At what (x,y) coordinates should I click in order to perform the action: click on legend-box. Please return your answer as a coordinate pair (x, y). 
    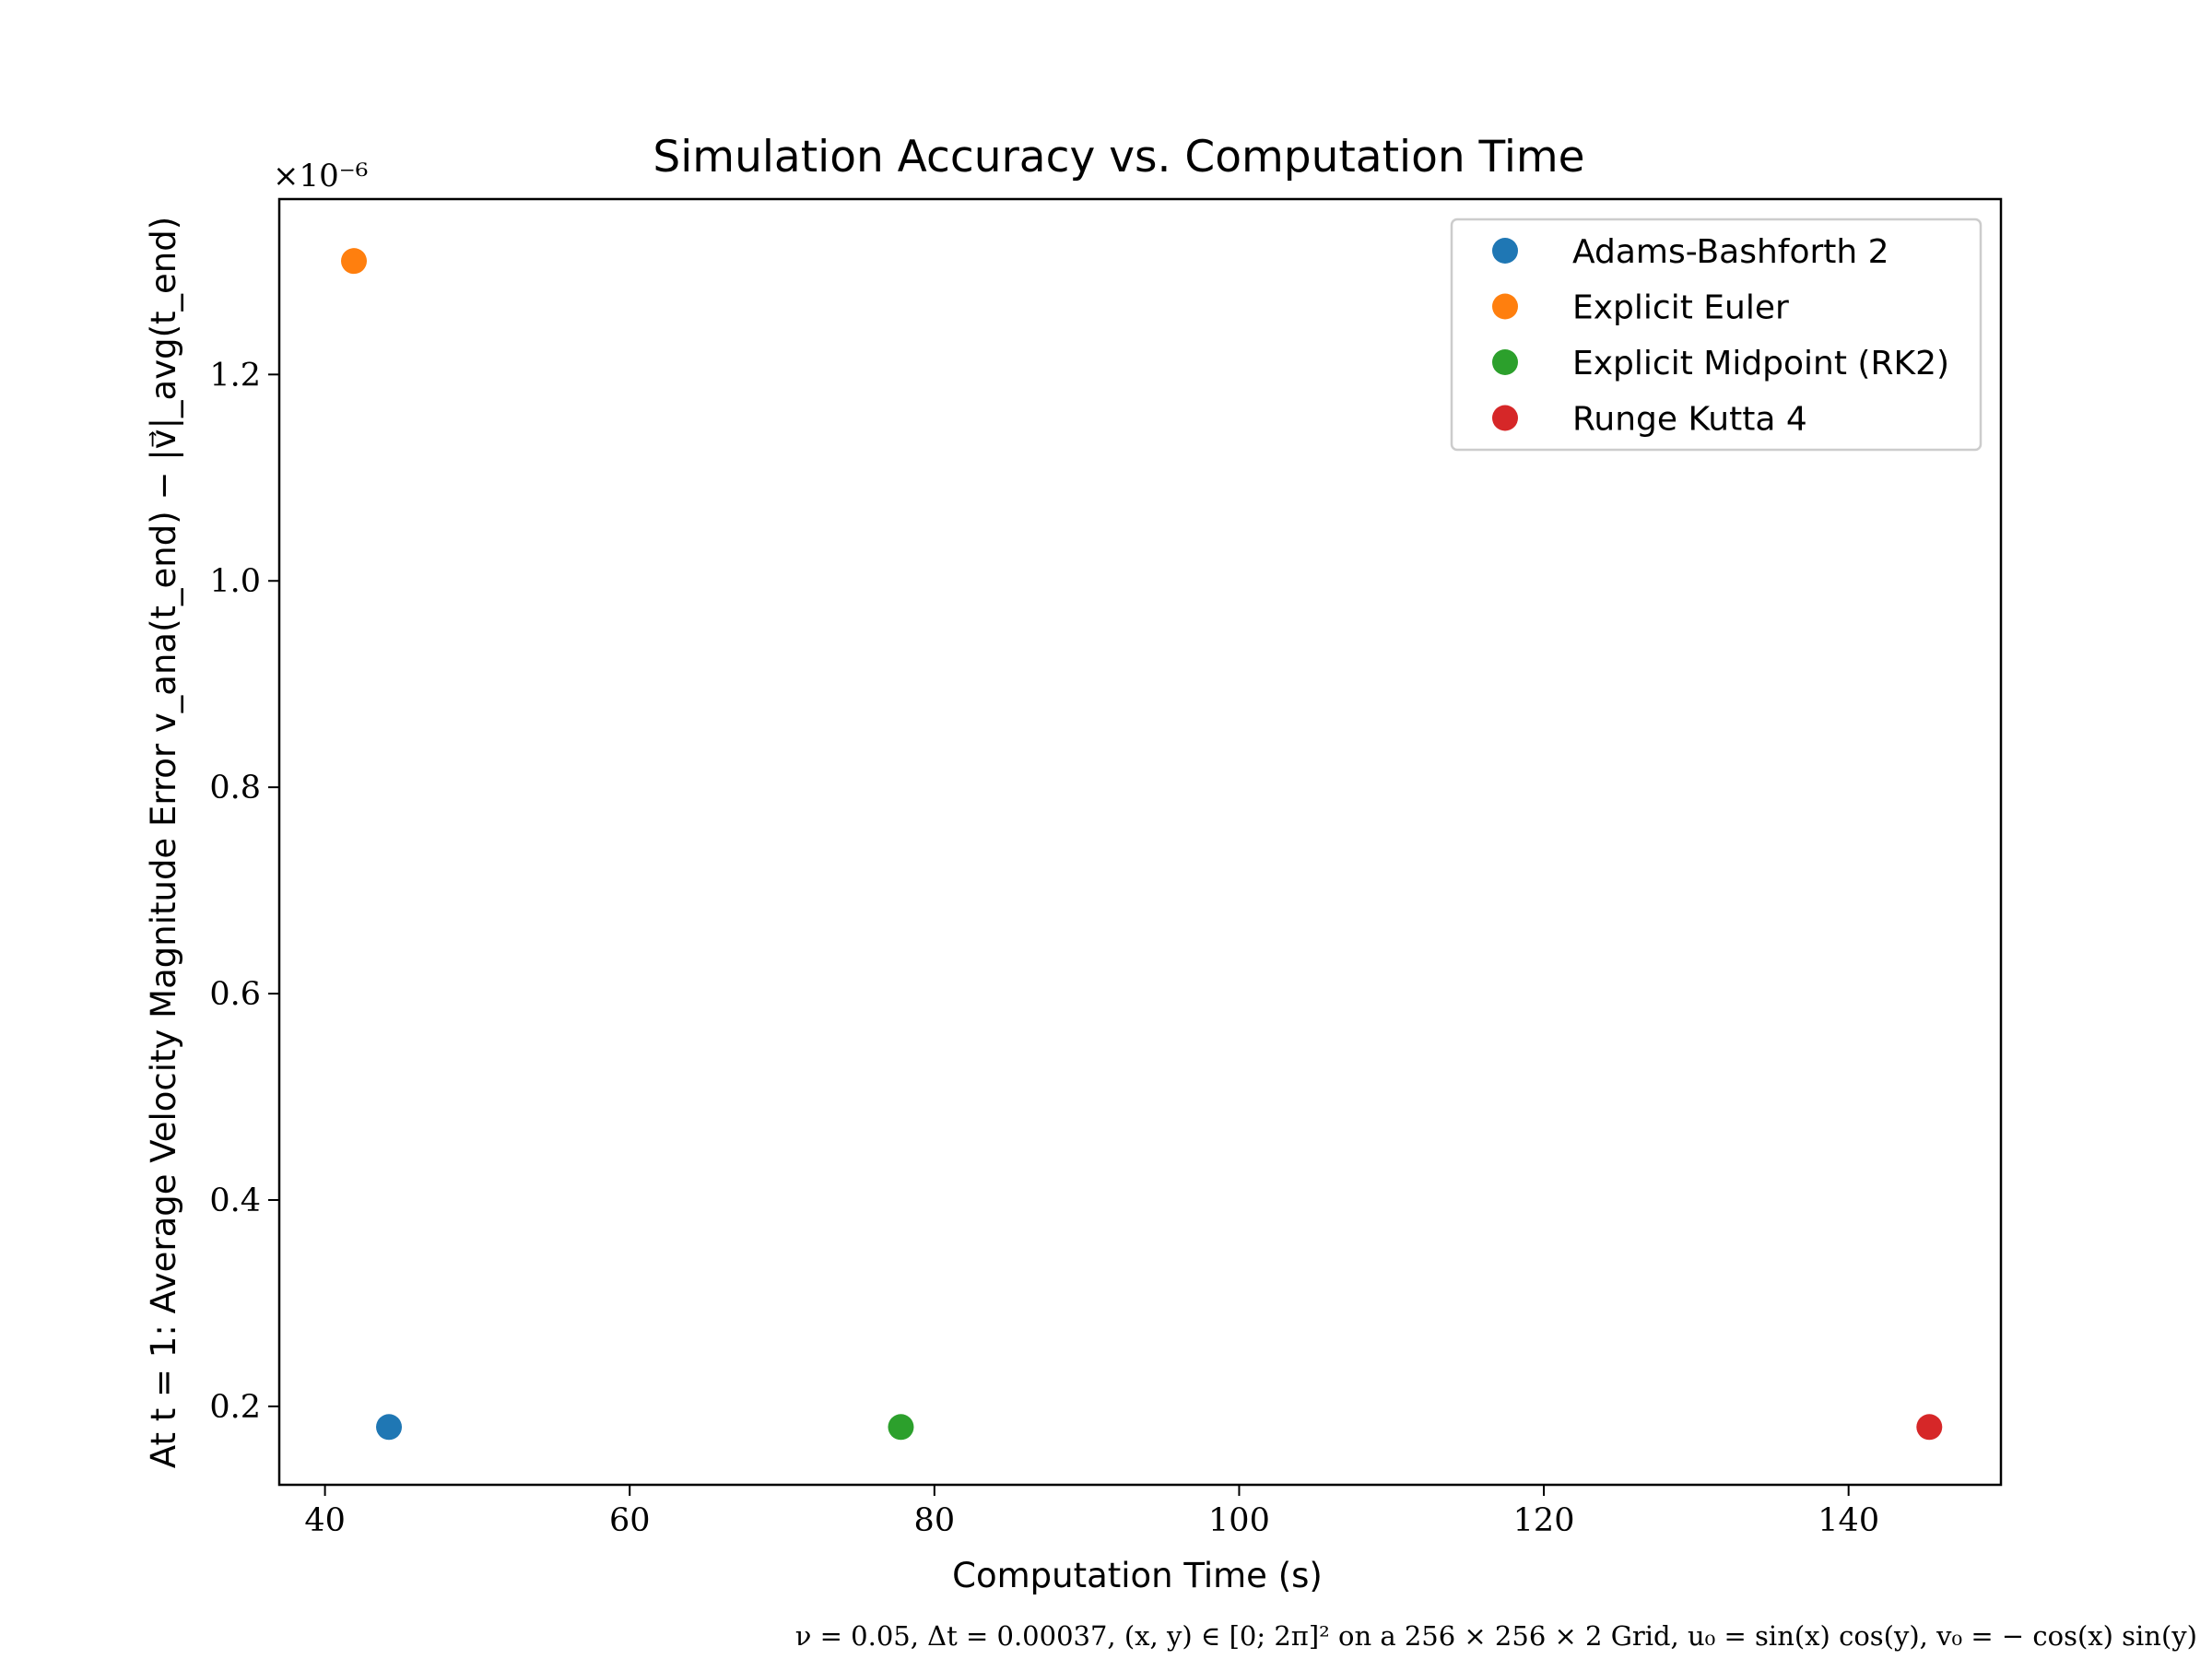
    Looking at the image, I should click on (1716, 335).